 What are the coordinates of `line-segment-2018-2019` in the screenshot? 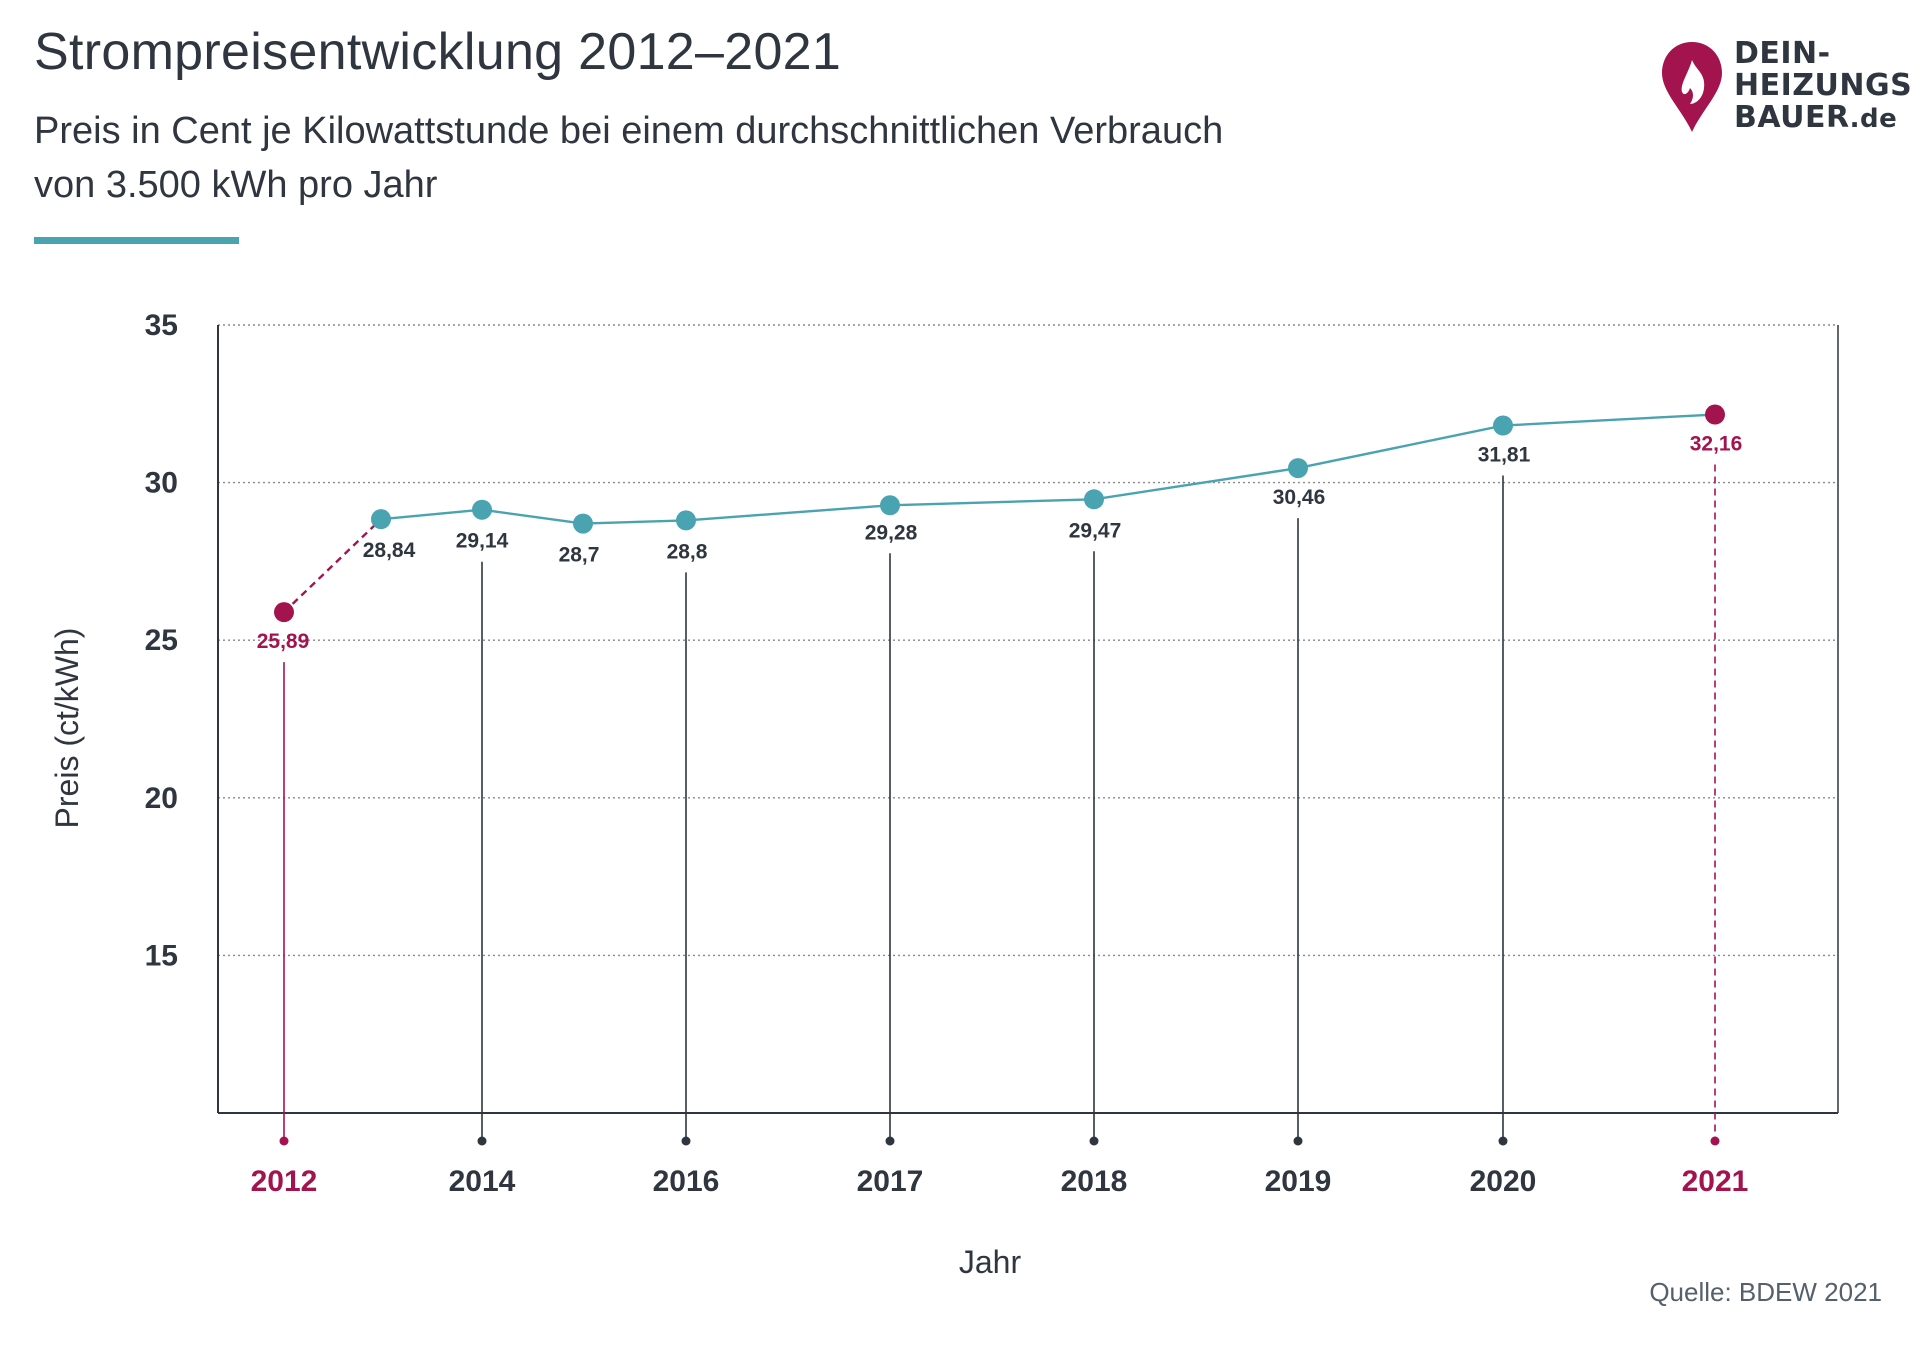 It's located at (1196, 483).